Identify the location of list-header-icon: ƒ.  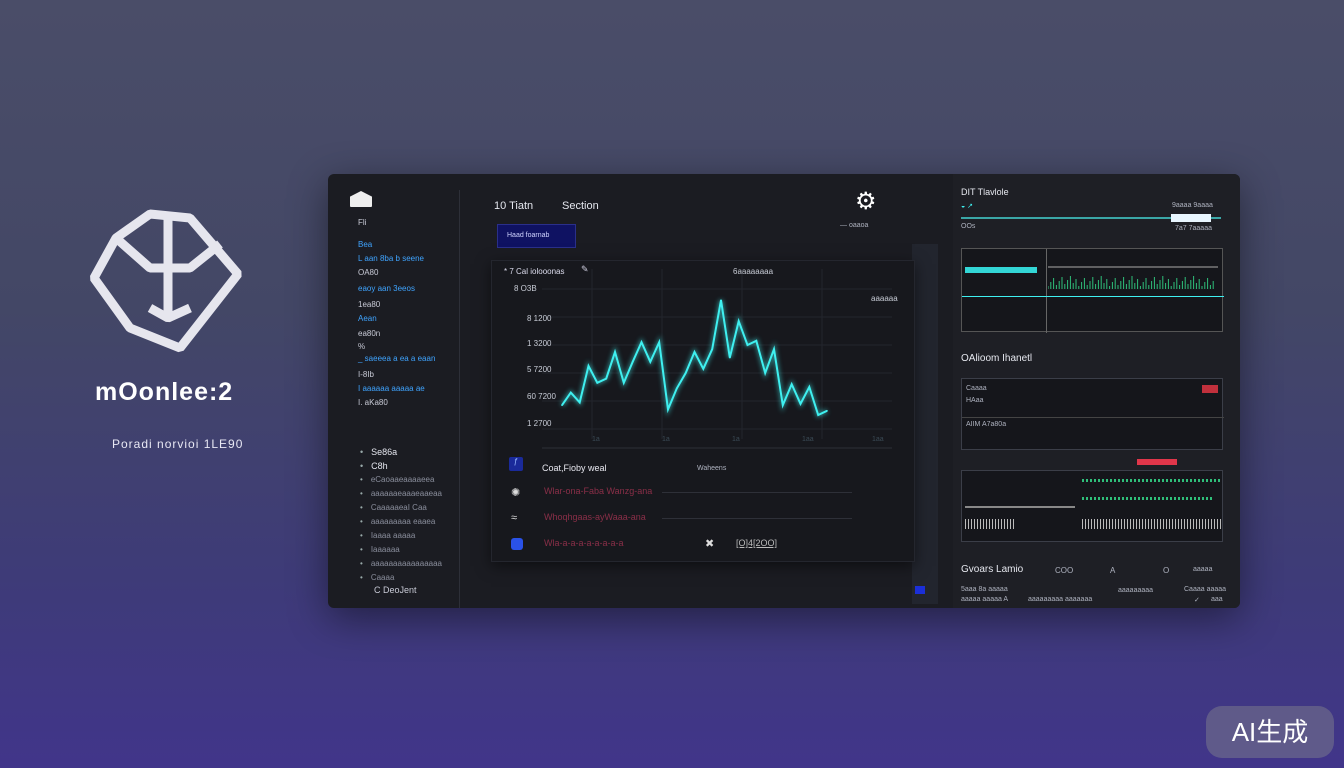
(516, 464).